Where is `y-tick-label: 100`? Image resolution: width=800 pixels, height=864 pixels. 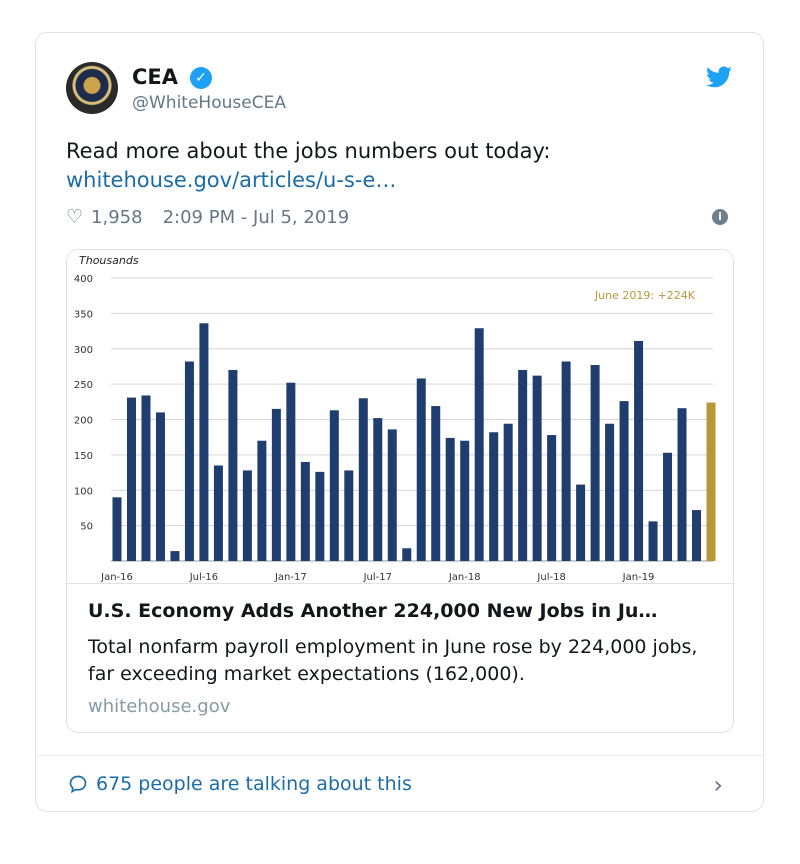
y-tick-label: 100 is located at coordinates (83, 491).